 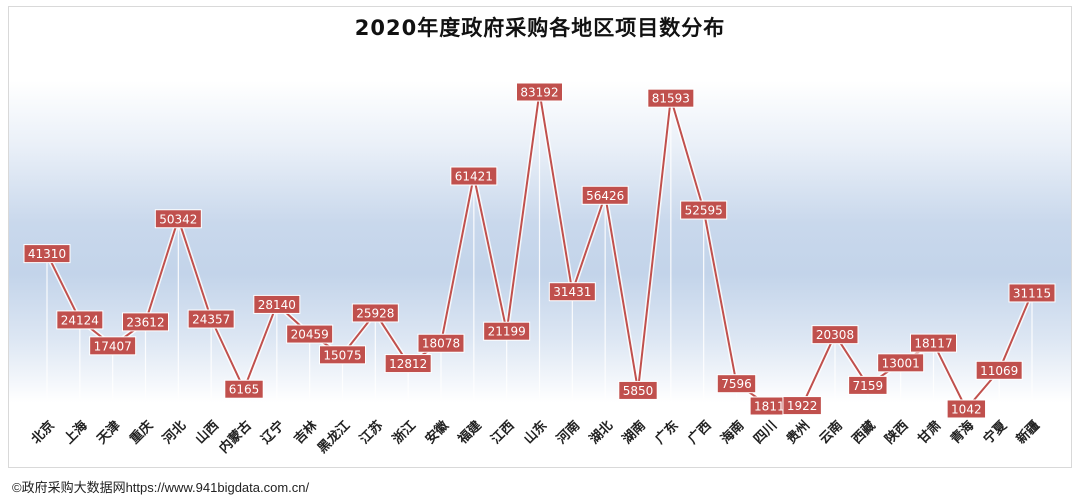 I want to click on x-tick-label: 浙江, so click(x=404, y=433).